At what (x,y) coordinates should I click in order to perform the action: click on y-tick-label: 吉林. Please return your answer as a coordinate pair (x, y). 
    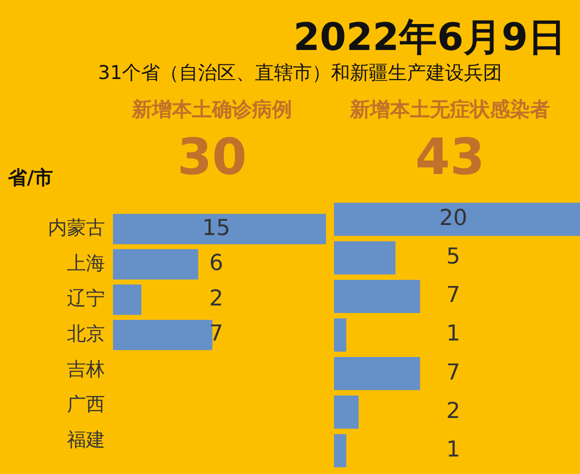
    Looking at the image, I should click on (86, 369).